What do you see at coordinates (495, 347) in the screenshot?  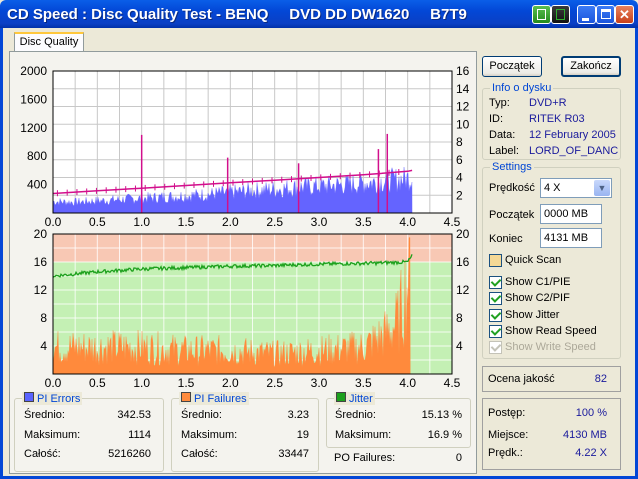 I see `show-write-speed-checkbox` at bounding box center [495, 347].